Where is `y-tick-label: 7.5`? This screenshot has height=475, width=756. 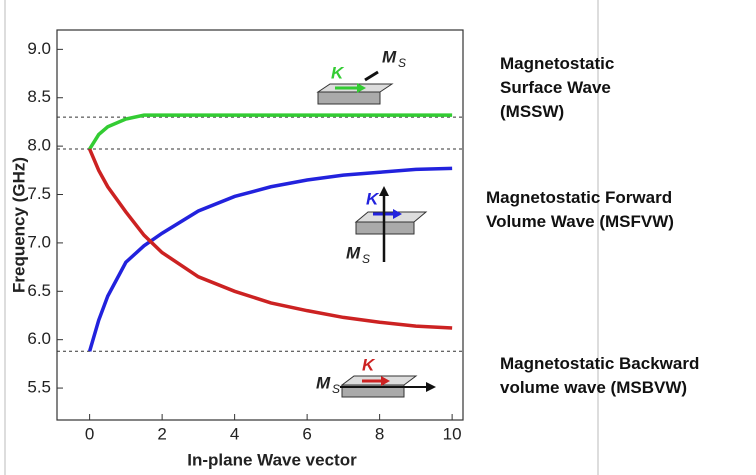 y-tick-label: 7.5 is located at coordinates (39, 193).